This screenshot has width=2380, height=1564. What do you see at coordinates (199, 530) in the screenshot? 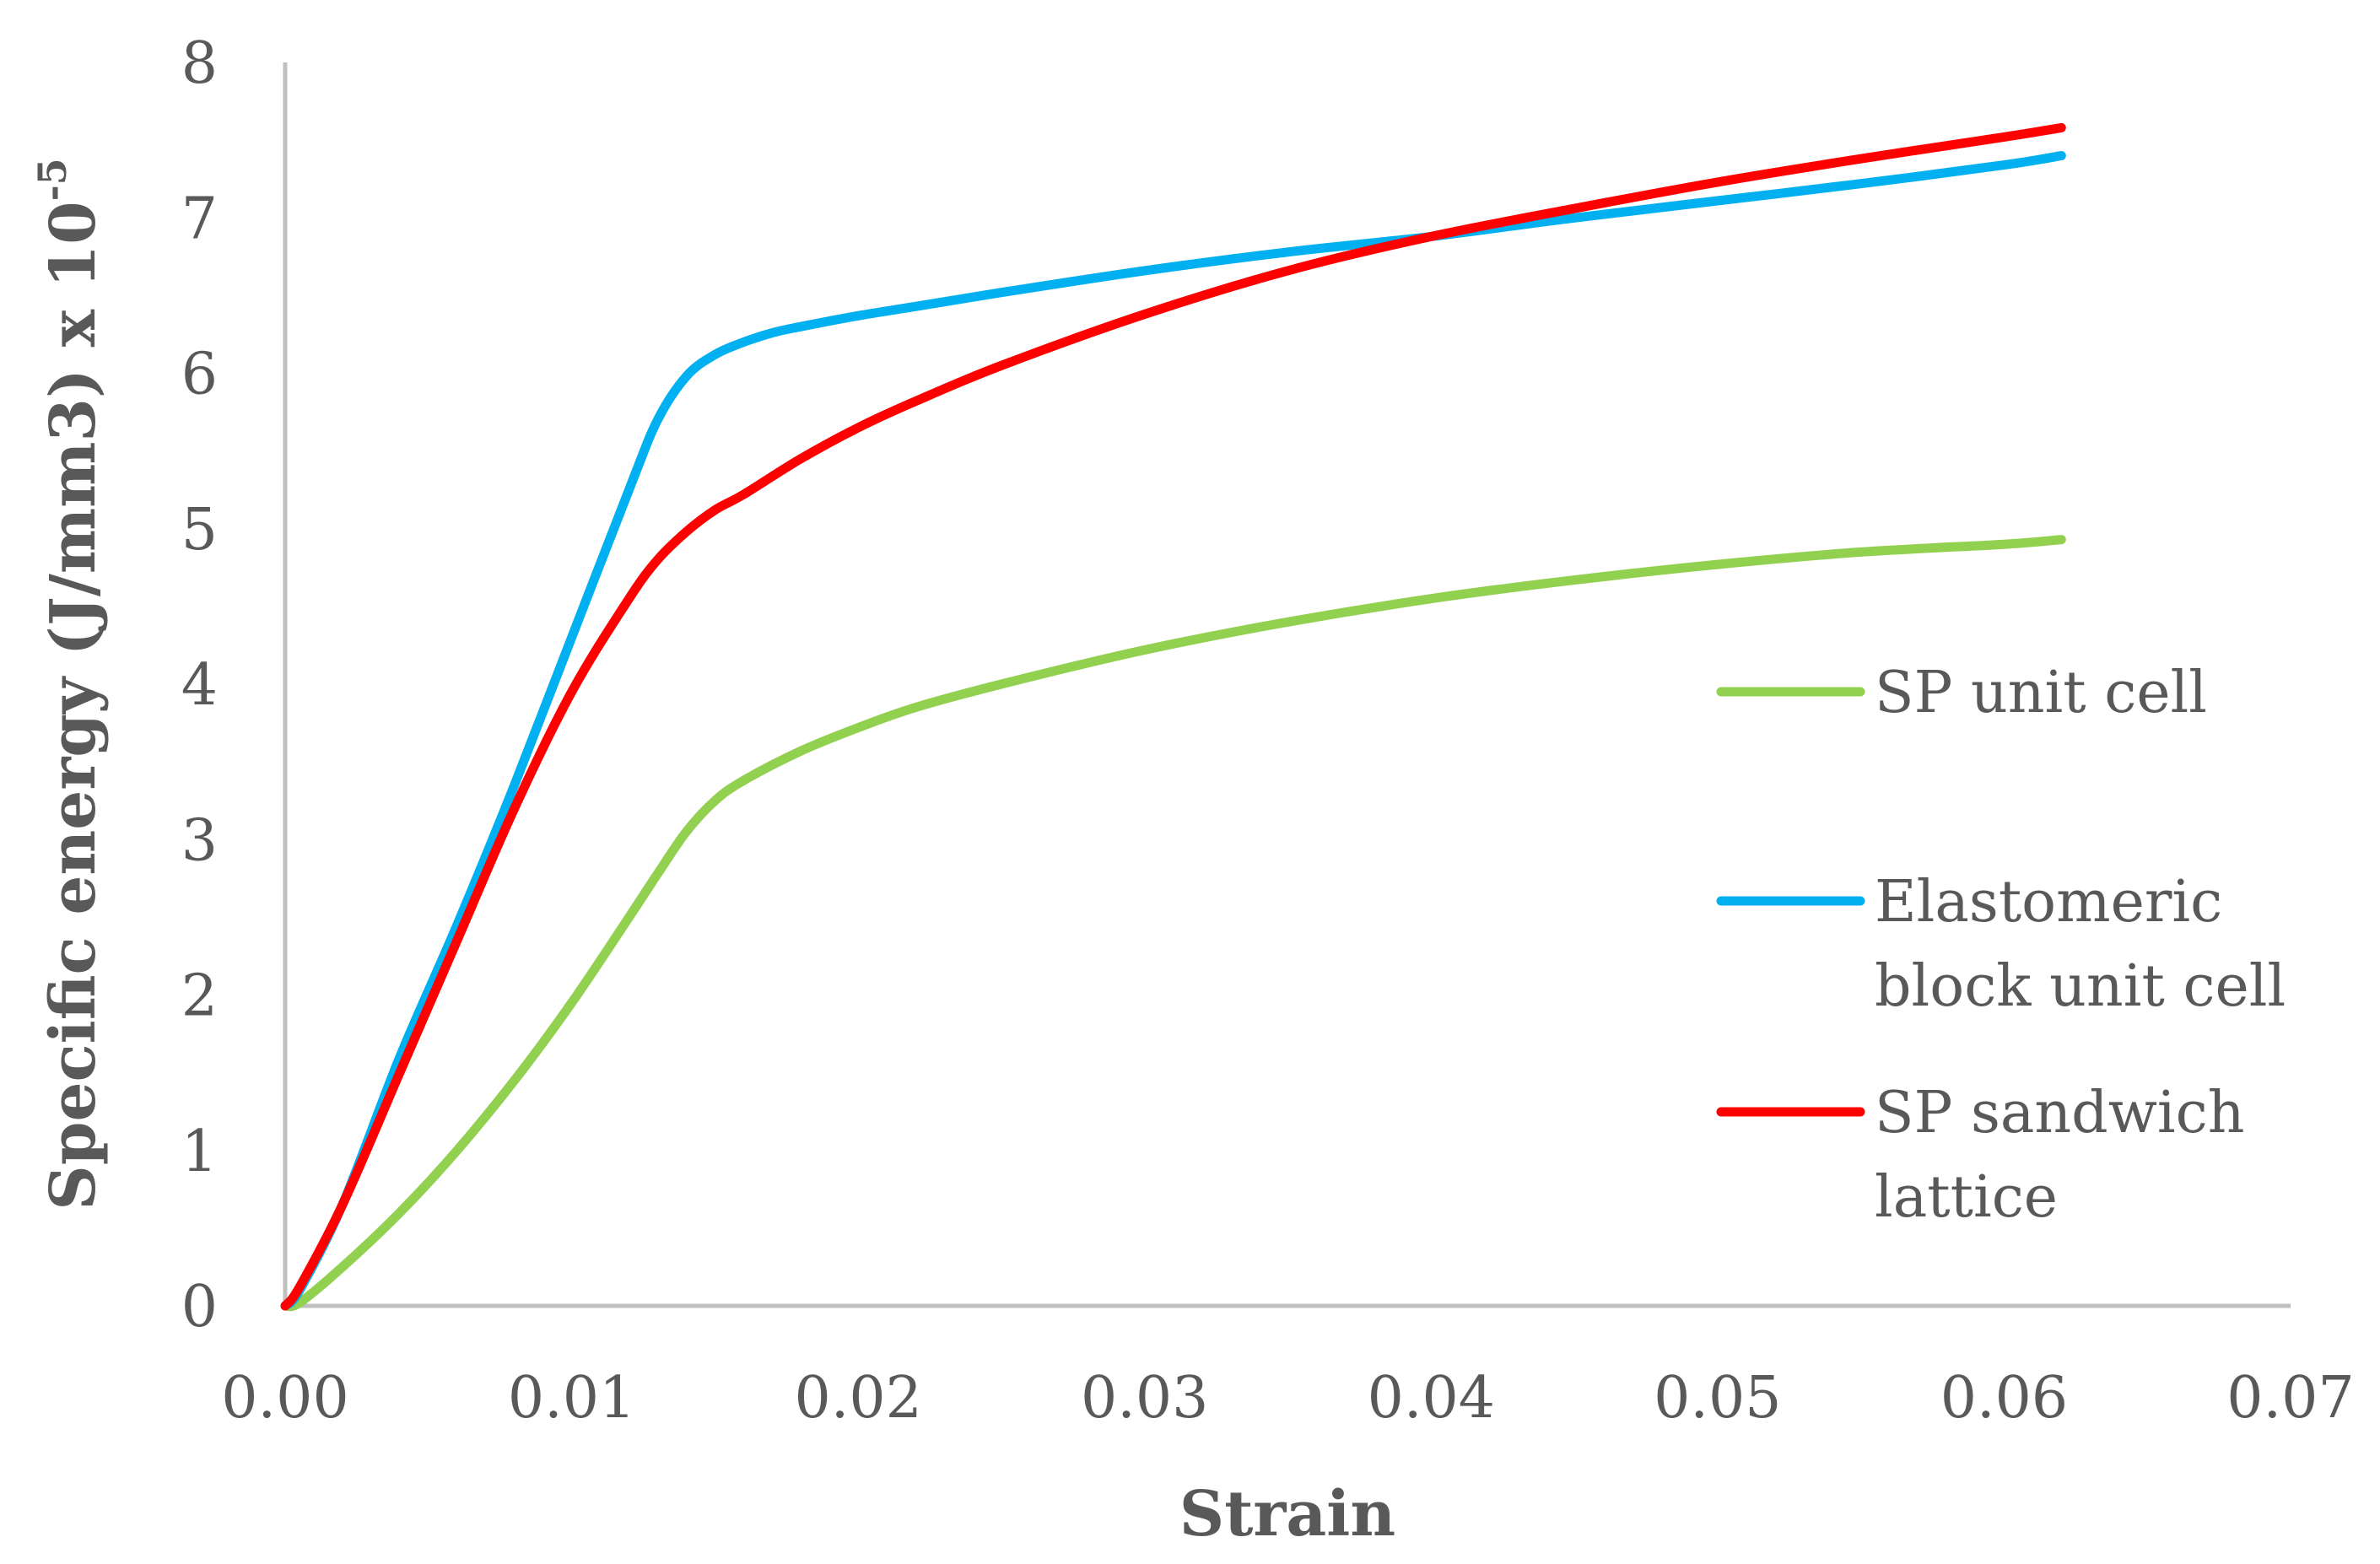
I see `y-tick-label: 5` at bounding box center [199, 530].